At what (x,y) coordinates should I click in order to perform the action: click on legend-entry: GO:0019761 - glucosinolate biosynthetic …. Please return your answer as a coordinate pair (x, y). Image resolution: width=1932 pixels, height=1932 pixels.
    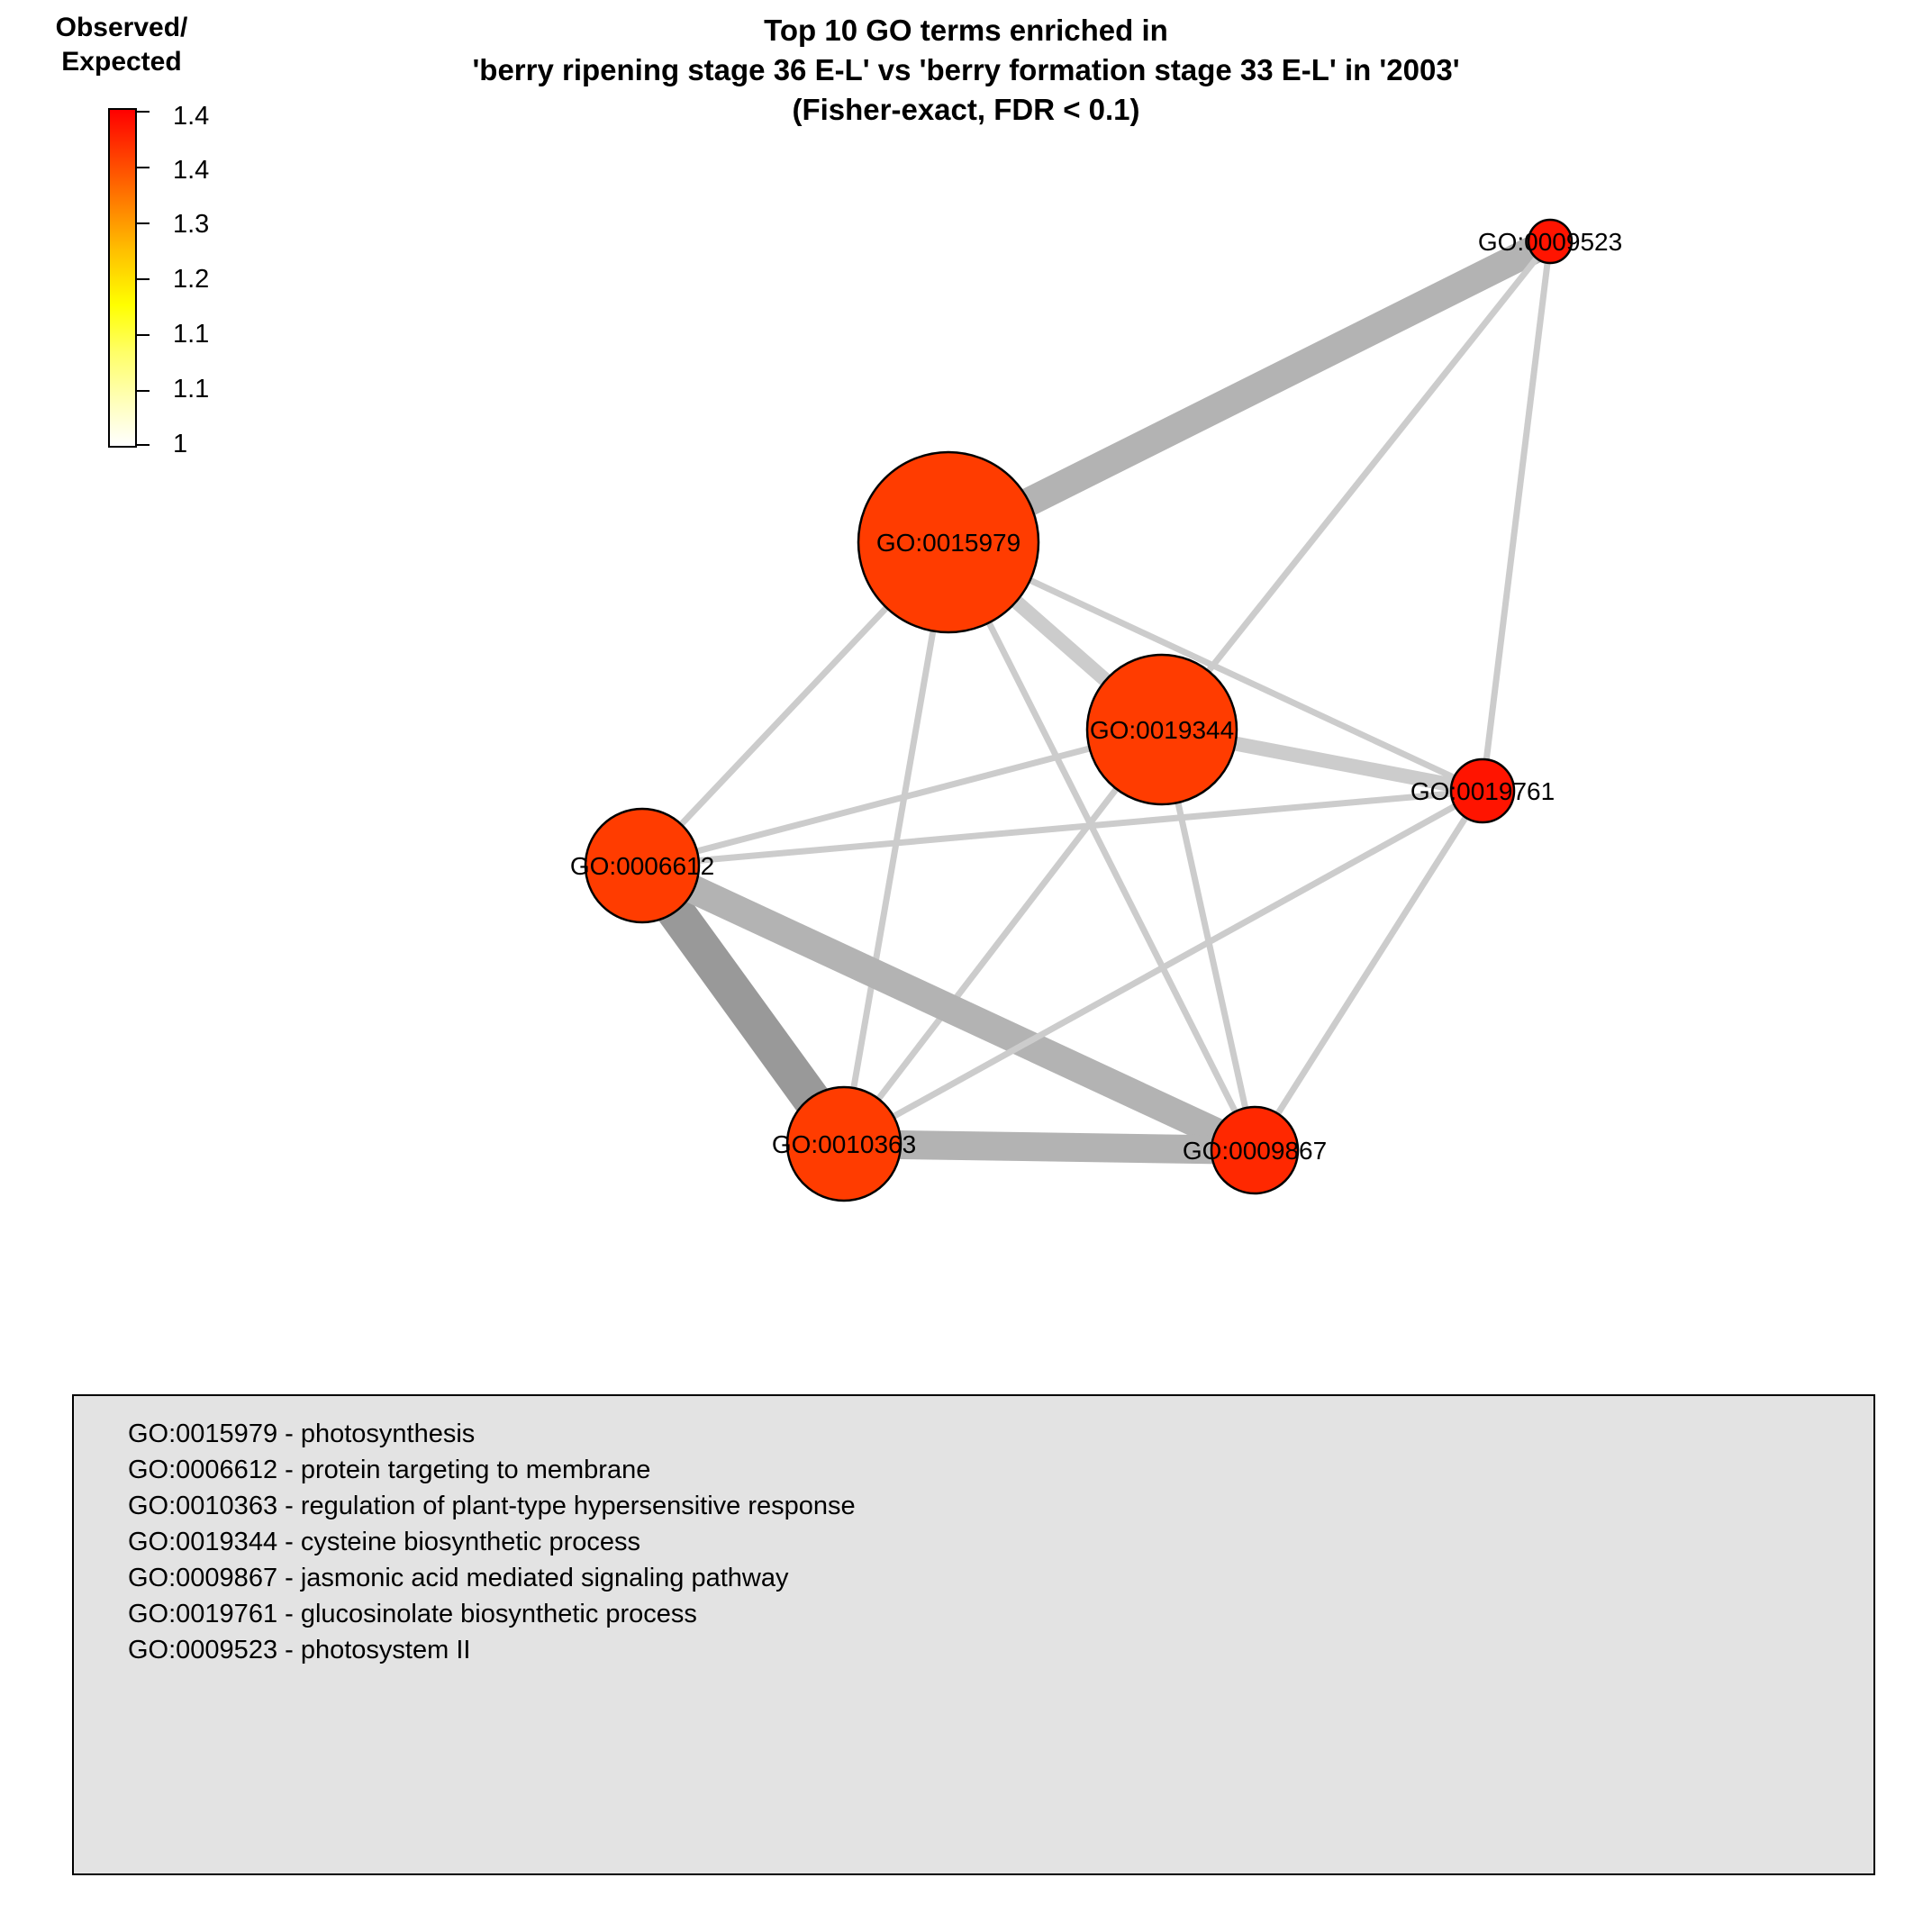
    Looking at the image, I should click on (412, 1614).